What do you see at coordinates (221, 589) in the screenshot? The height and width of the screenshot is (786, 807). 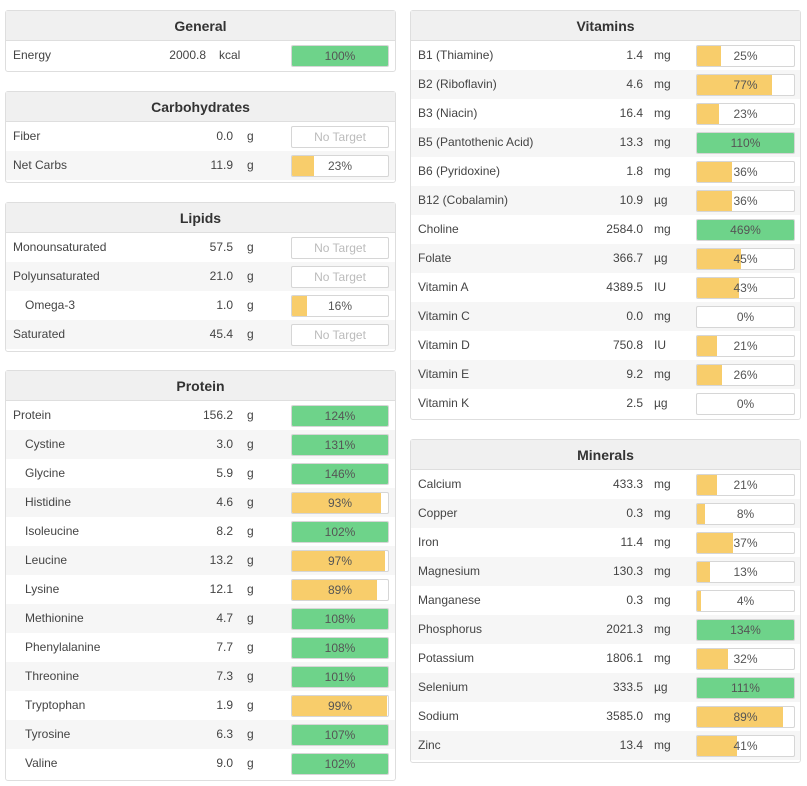 I see `nutrient-amount: 12.1` at bounding box center [221, 589].